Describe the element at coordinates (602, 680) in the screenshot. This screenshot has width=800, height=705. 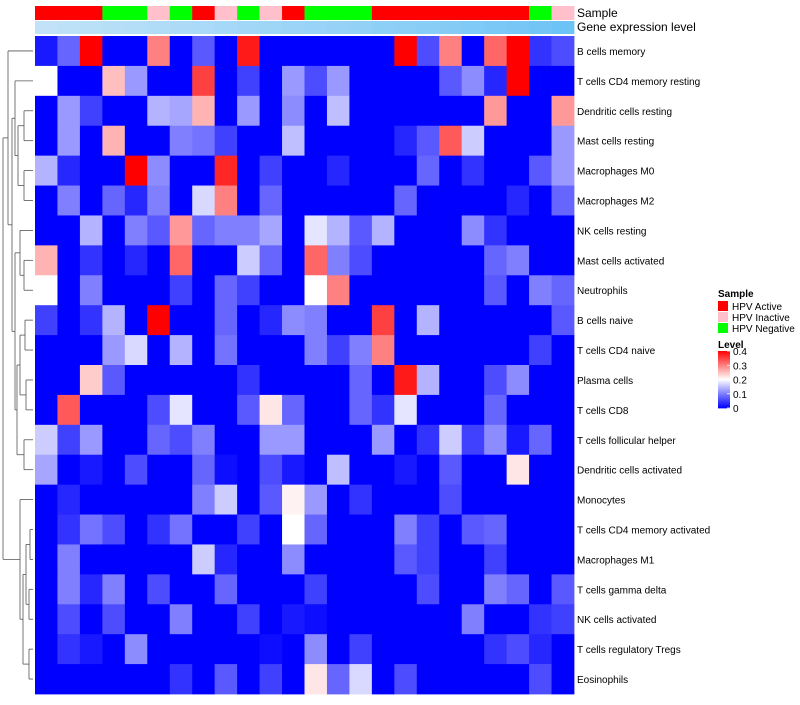
I see `row-label: Eosinophils` at that location.